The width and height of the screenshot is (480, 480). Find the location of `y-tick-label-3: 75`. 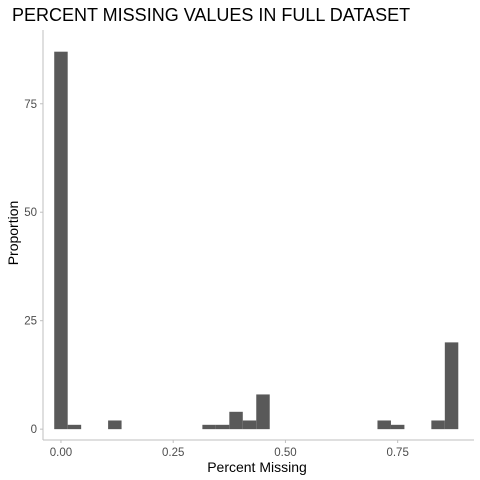

y-tick-label-3: 75 is located at coordinates (30, 105).